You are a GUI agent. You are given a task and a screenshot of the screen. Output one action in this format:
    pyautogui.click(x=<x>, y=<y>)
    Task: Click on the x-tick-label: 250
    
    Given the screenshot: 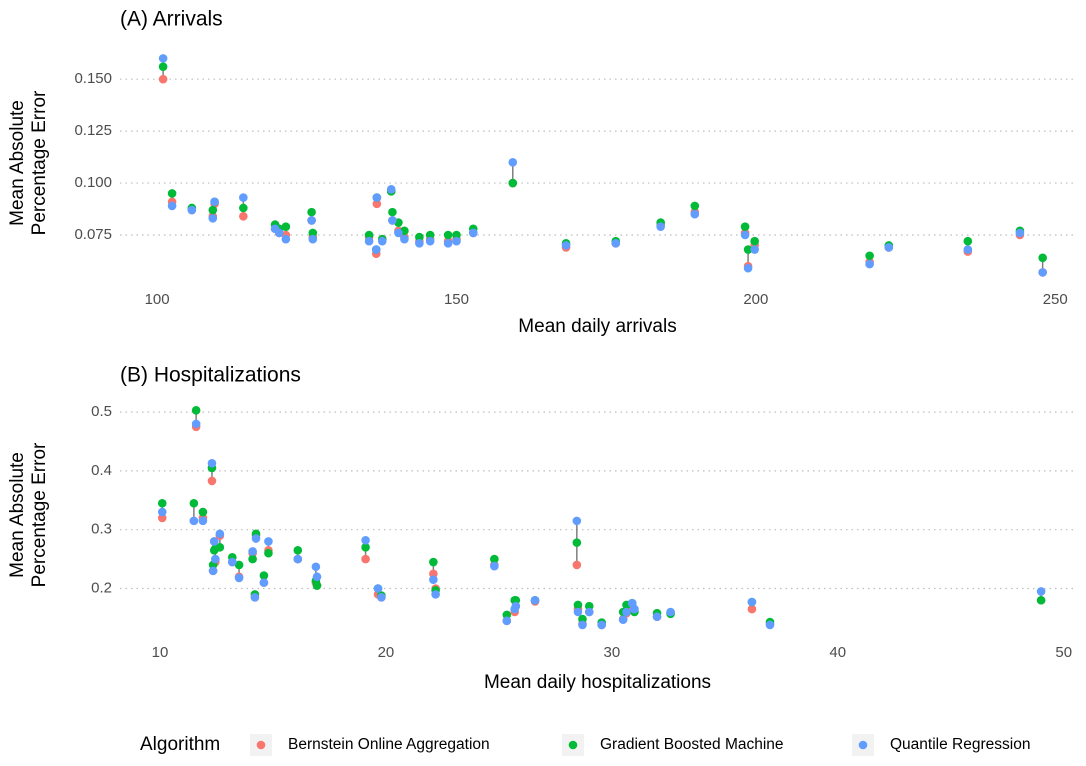 What is the action you would take?
    pyautogui.click(x=1055, y=299)
    